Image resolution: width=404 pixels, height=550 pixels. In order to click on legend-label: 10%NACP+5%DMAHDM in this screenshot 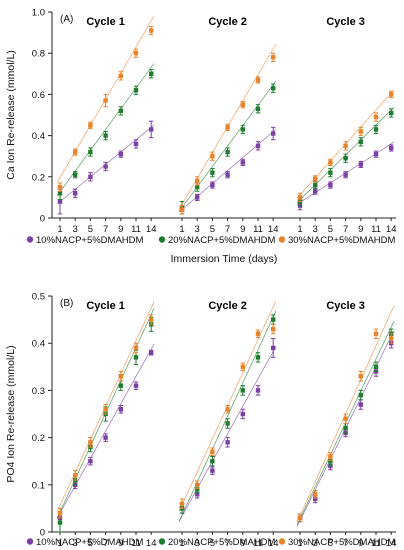, I will do `click(90, 240)`.